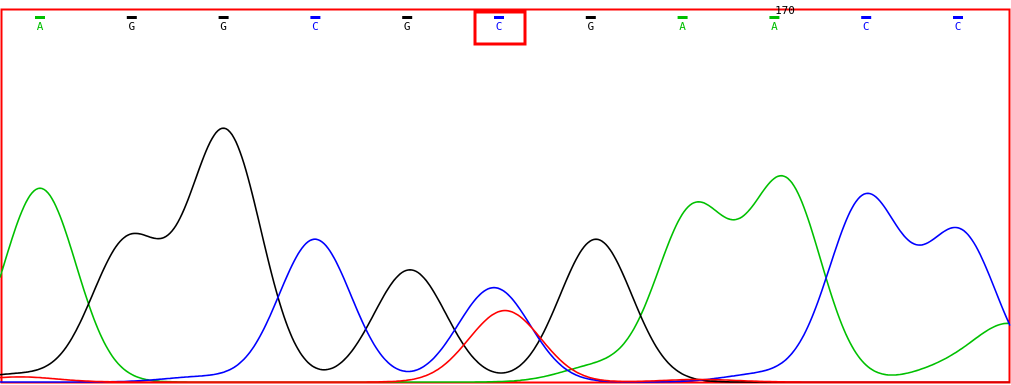 The height and width of the screenshot is (385, 1011). I want to click on position-marker-label: 170, so click(785, 10).